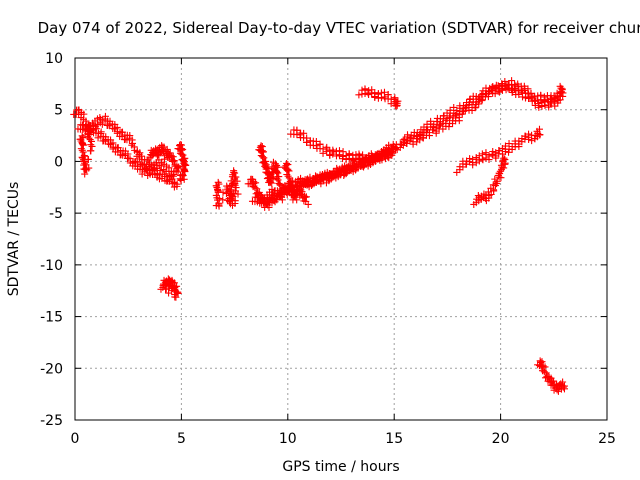 The height and width of the screenshot is (480, 640). I want to click on x-tick-label: 20, so click(501, 439).